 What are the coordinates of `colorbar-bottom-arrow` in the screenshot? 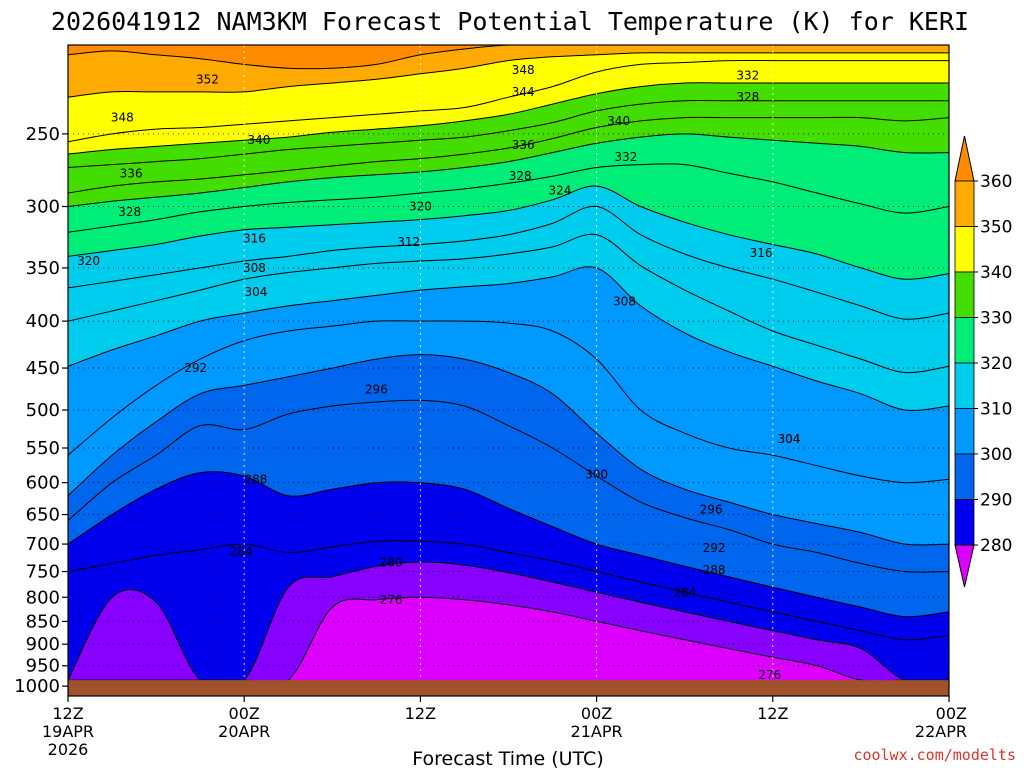 It's located at (964, 566).